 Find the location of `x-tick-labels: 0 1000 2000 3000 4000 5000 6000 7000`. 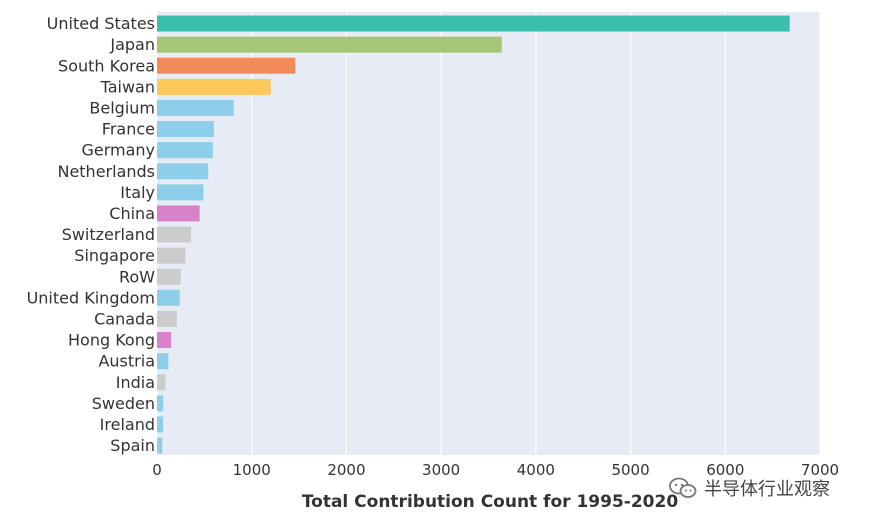

x-tick-labels: 0 1000 2000 3000 4000 5000 6000 7000 is located at coordinates (495, 470).